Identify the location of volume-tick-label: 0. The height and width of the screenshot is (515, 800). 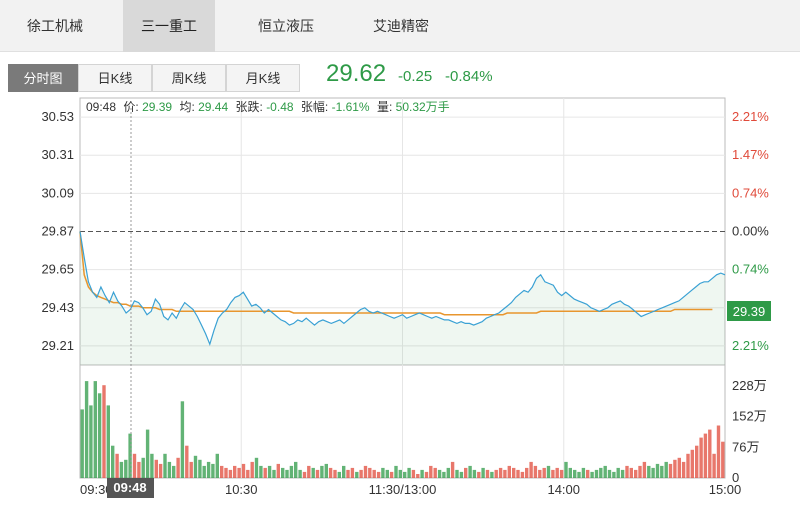
(735, 477).